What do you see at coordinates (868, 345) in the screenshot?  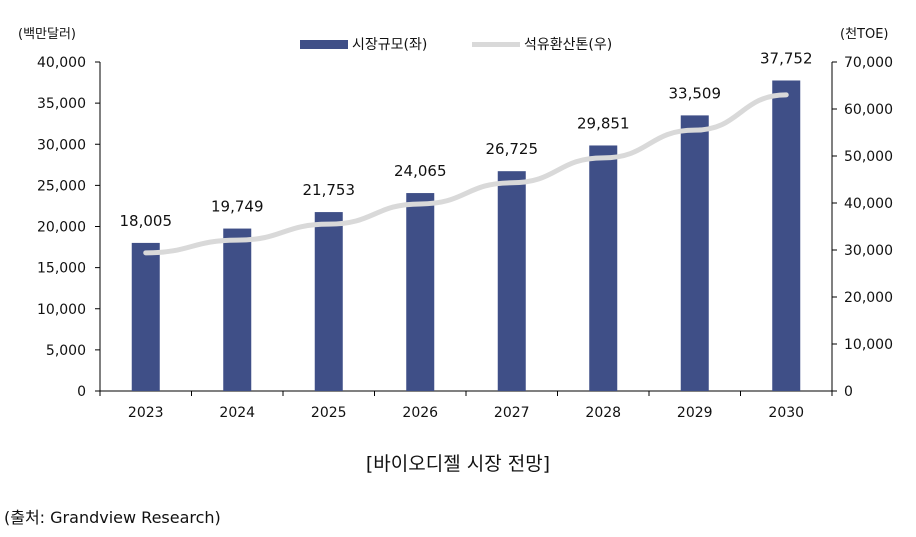 I see `right-tick-label: 10,000` at bounding box center [868, 345].